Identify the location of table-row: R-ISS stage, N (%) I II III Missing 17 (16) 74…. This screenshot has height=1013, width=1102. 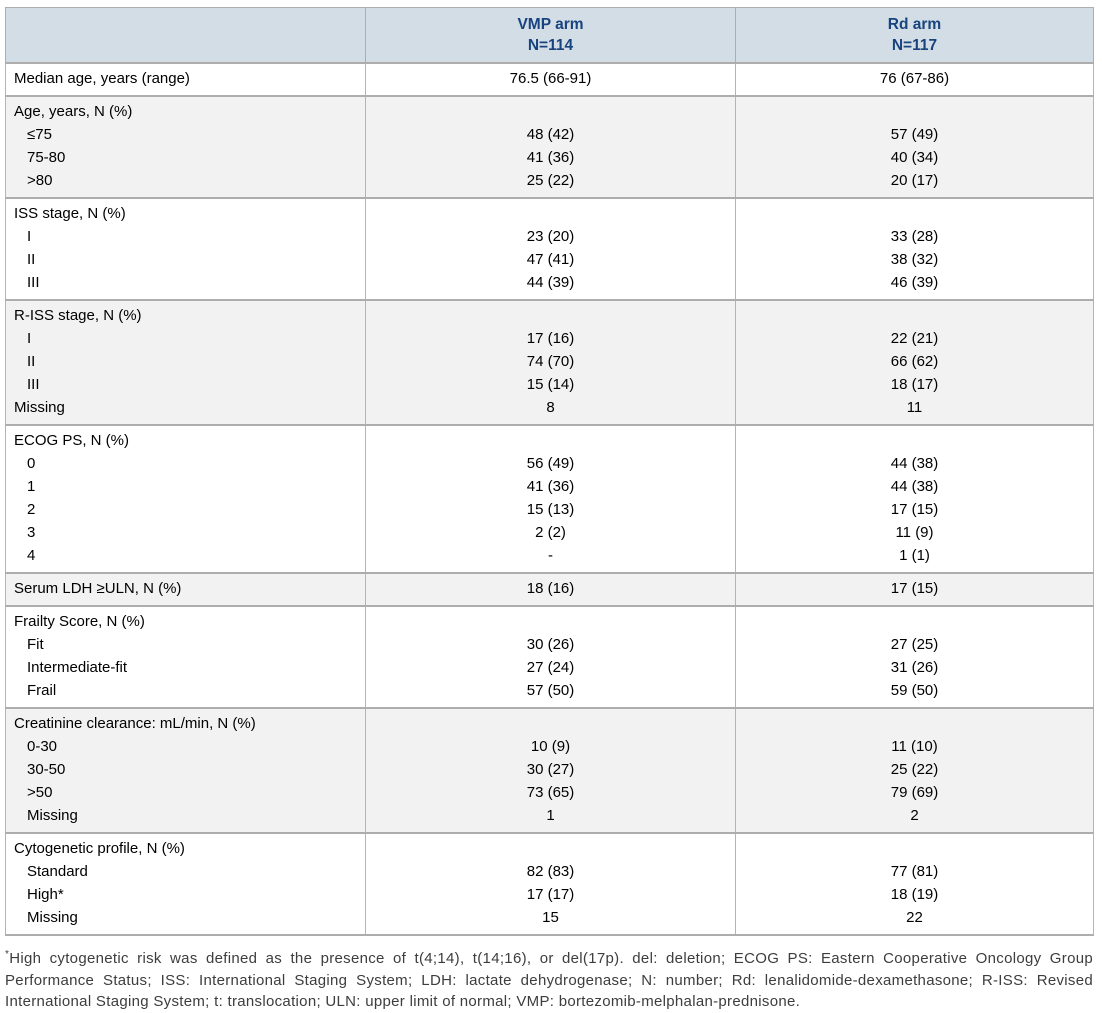
(549, 362).